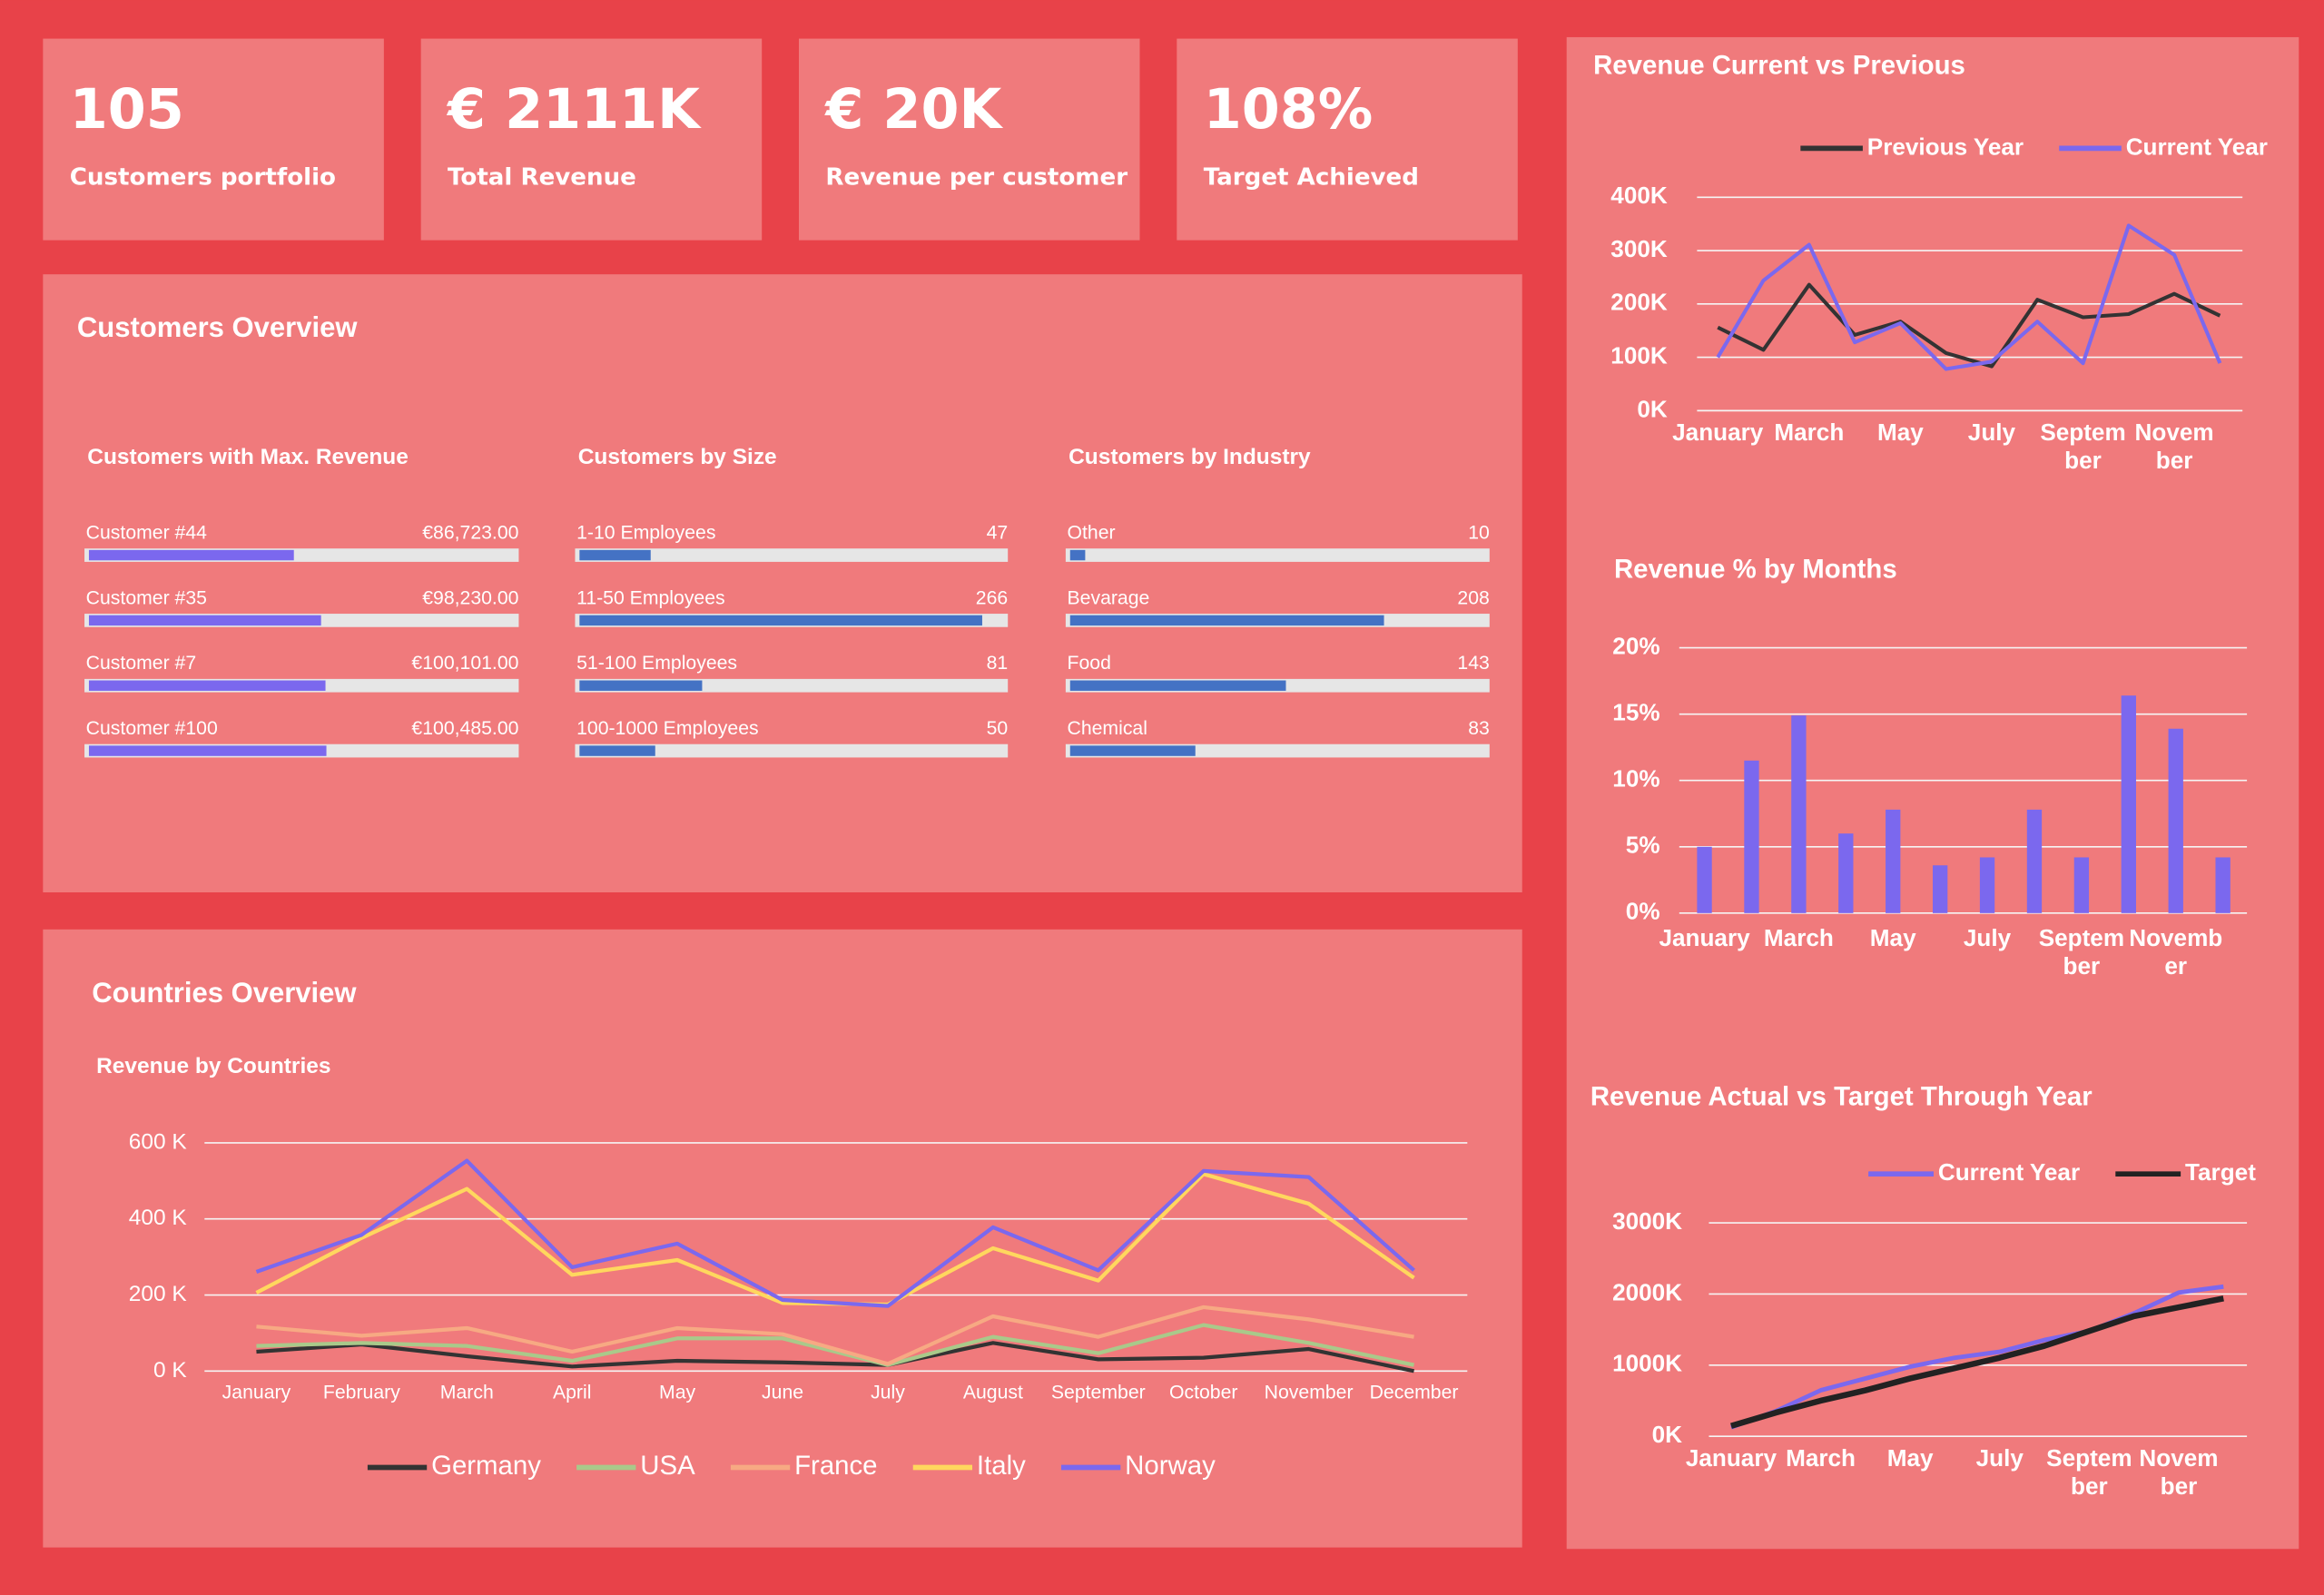 The height and width of the screenshot is (1595, 2324). Describe the element at coordinates (1089, 663) in the screenshot. I see `row-label: Food` at that location.